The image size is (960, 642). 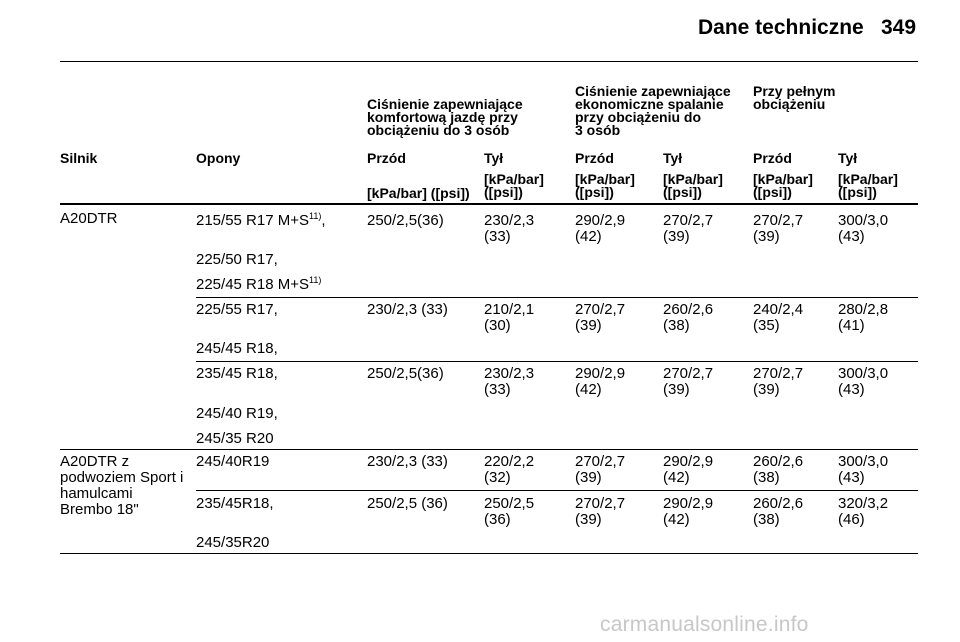 What do you see at coordinates (237, 413) in the screenshot?
I see `tyre-cell: 245/40 R19,` at bounding box center [237, 413].